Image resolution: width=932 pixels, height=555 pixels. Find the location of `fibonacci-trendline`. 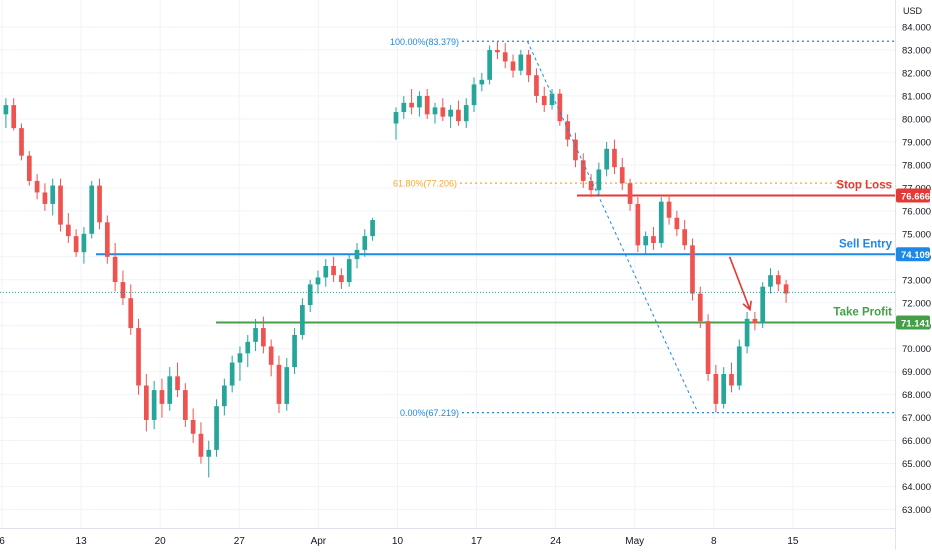

fibonacci-trendline is located at coordinates (612, 227).